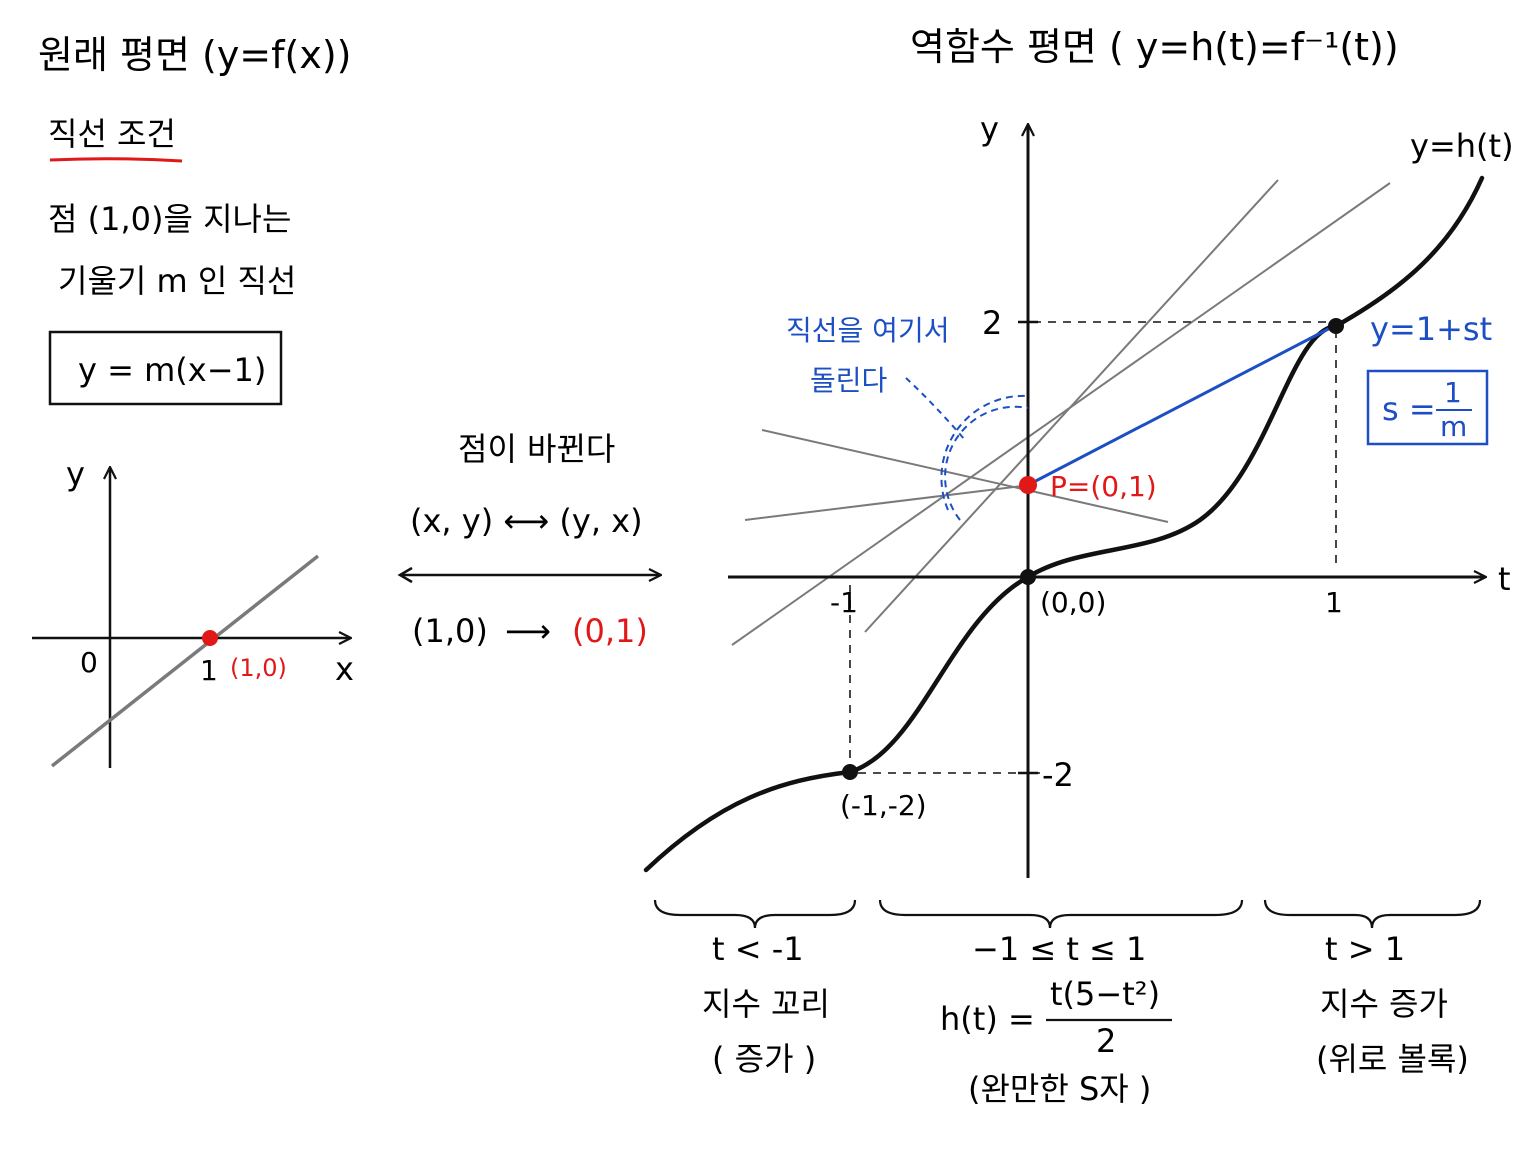  Describe the element at coordinates (989, 129) in the screenshot. I see `right-y-label: y` at that location.